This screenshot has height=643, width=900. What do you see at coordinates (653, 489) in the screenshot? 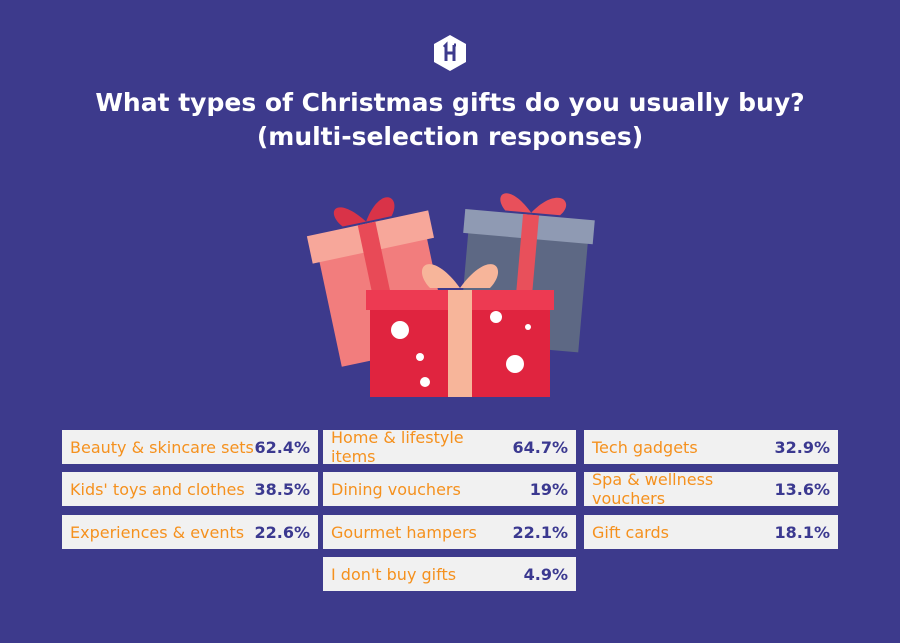
I see `row-label: Spa & wellness vouchers` at bounding box center [653, 489].